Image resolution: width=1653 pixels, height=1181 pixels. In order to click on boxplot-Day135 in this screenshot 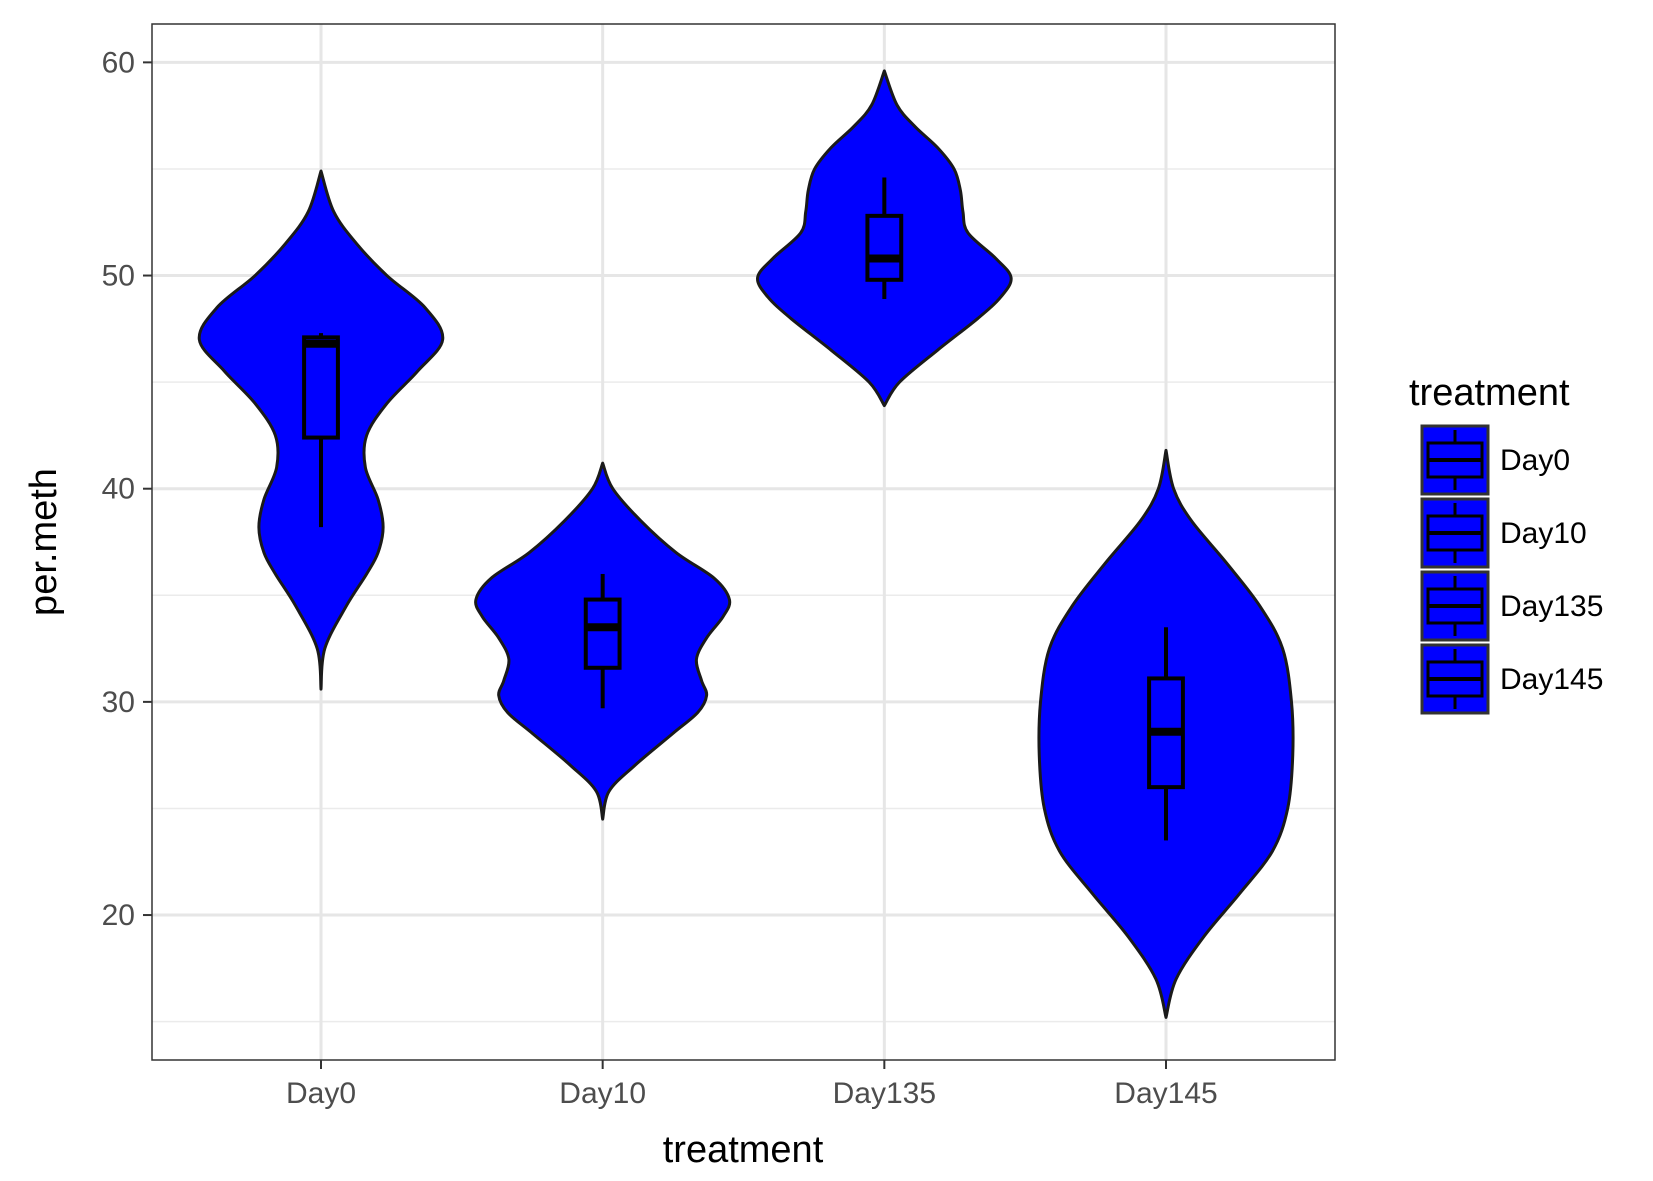, I will do `click(884, 238)`.